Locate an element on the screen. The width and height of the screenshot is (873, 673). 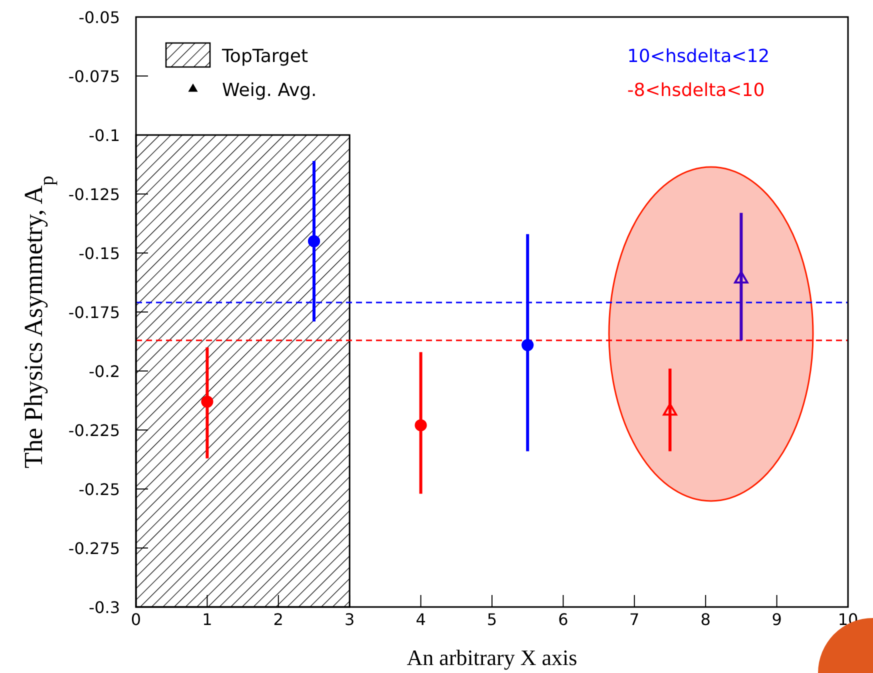
y-tick-label: -0.2 is located at coordinates (104, 371).